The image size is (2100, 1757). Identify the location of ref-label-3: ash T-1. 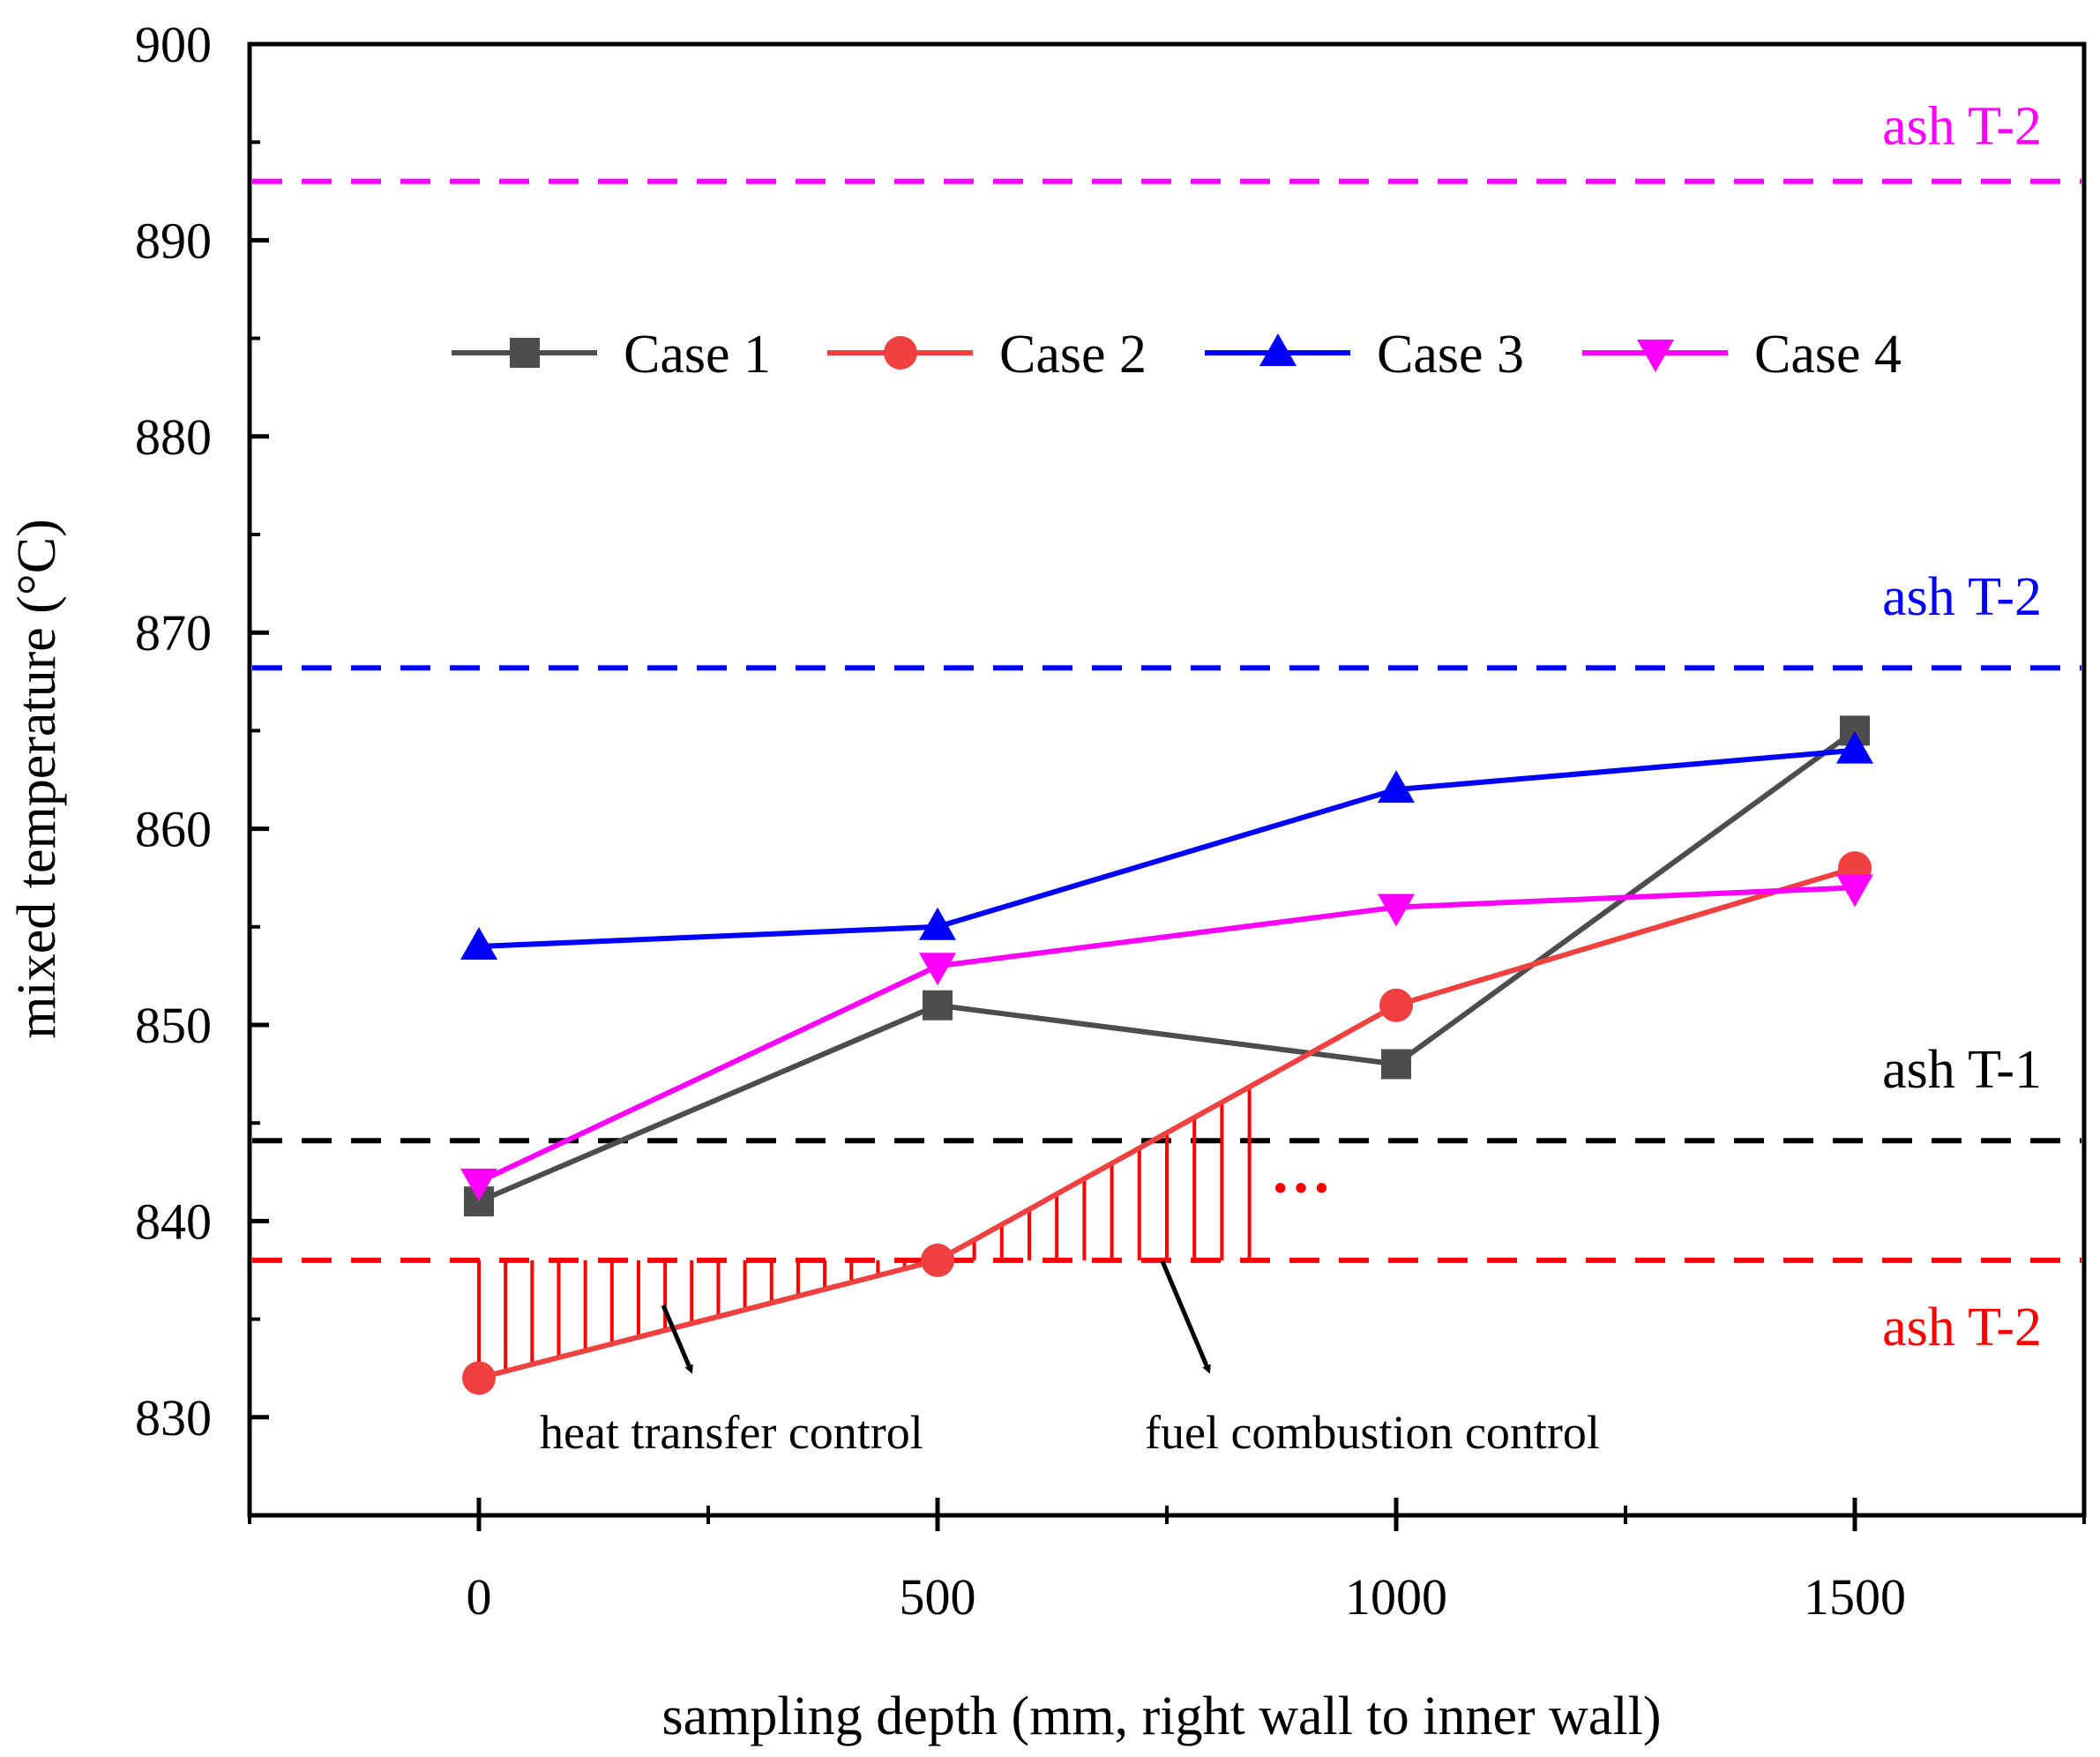
(1962, 1070).